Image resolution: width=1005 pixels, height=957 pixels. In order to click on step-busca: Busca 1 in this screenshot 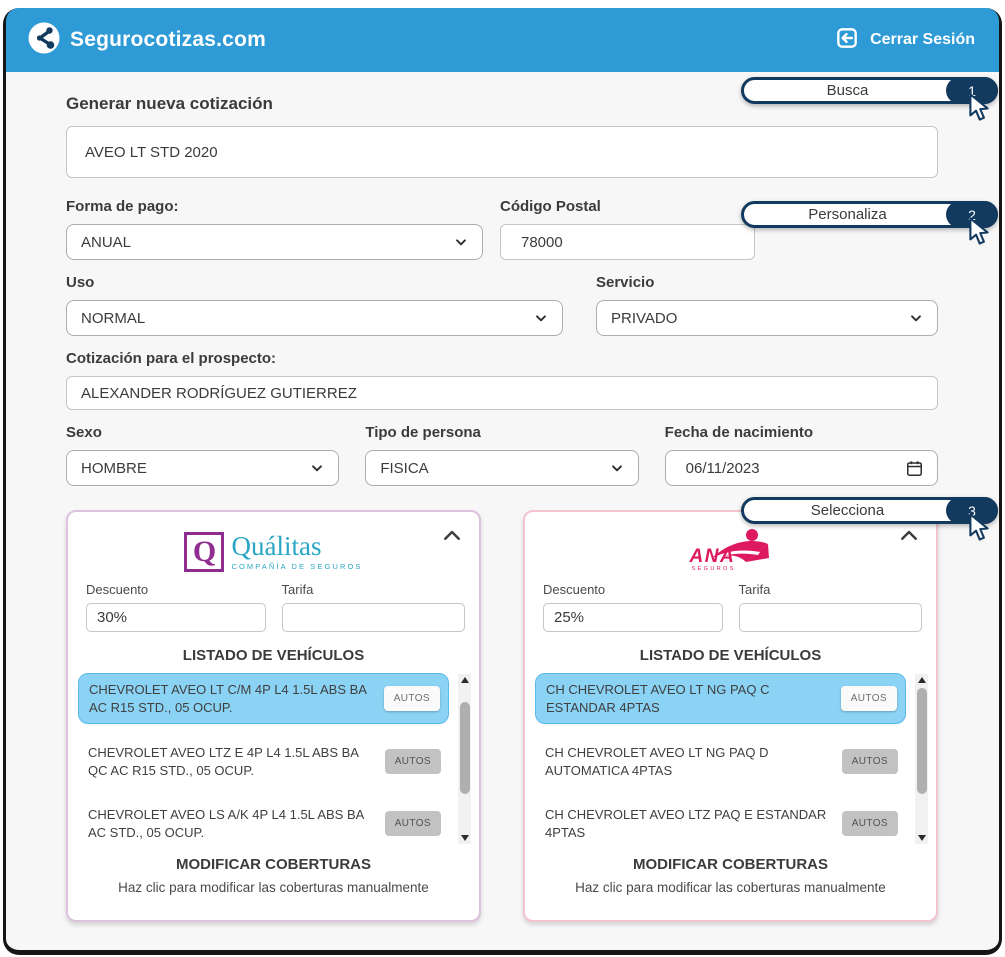, I will do `click(869, 99)`.